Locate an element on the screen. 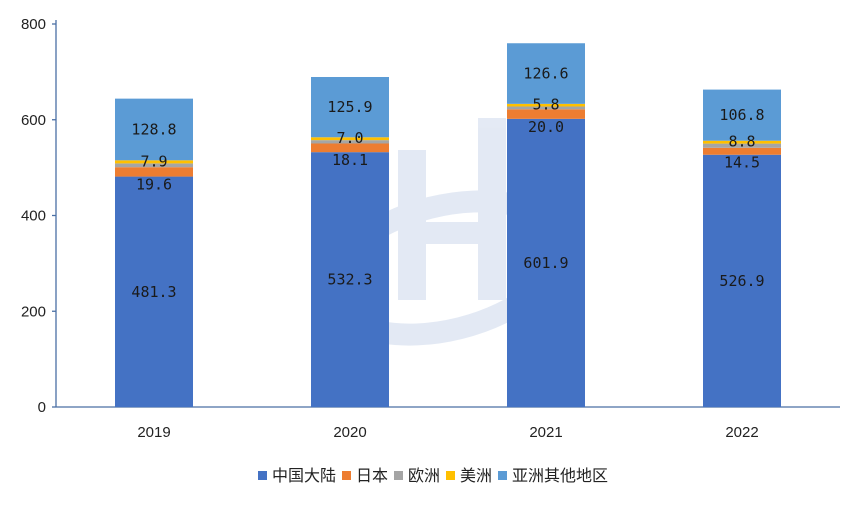  data-label: 481.3 is located at coordinates (153, 292).